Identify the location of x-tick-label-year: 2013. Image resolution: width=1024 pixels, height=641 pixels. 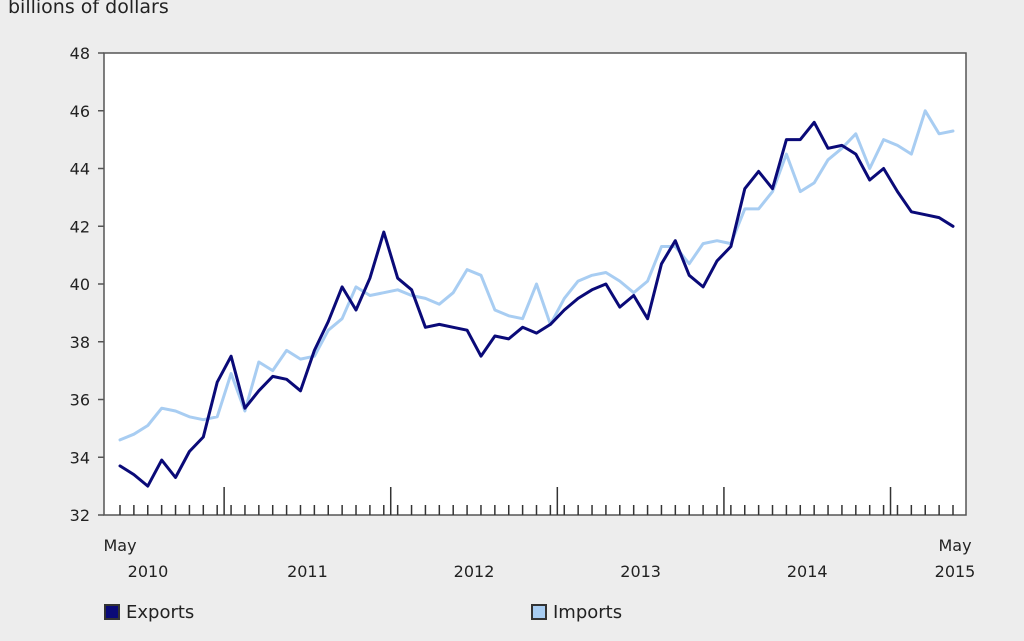
(640, 571).